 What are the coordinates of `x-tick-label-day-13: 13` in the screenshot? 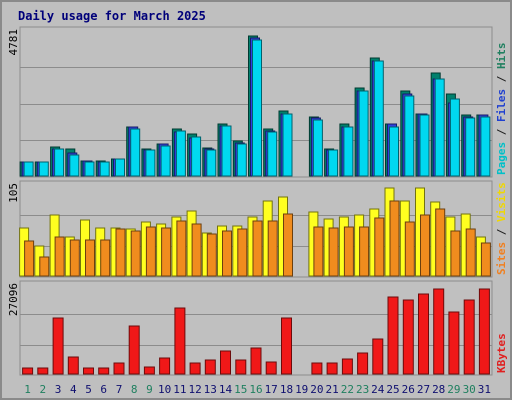 It's located at (210, 389).